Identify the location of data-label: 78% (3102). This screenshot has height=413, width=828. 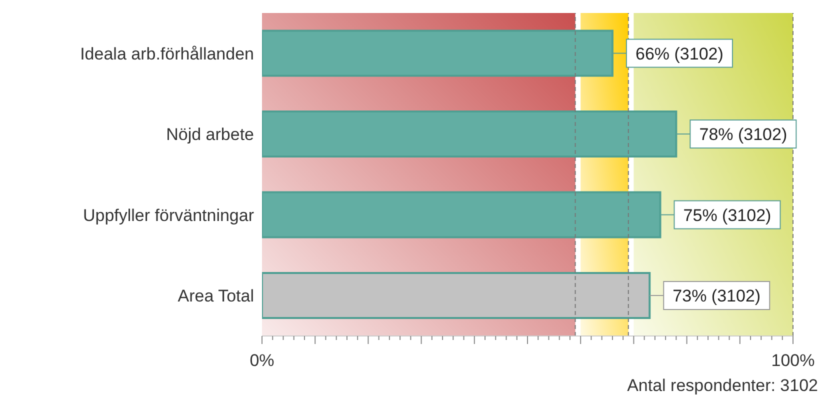
(743, 134).